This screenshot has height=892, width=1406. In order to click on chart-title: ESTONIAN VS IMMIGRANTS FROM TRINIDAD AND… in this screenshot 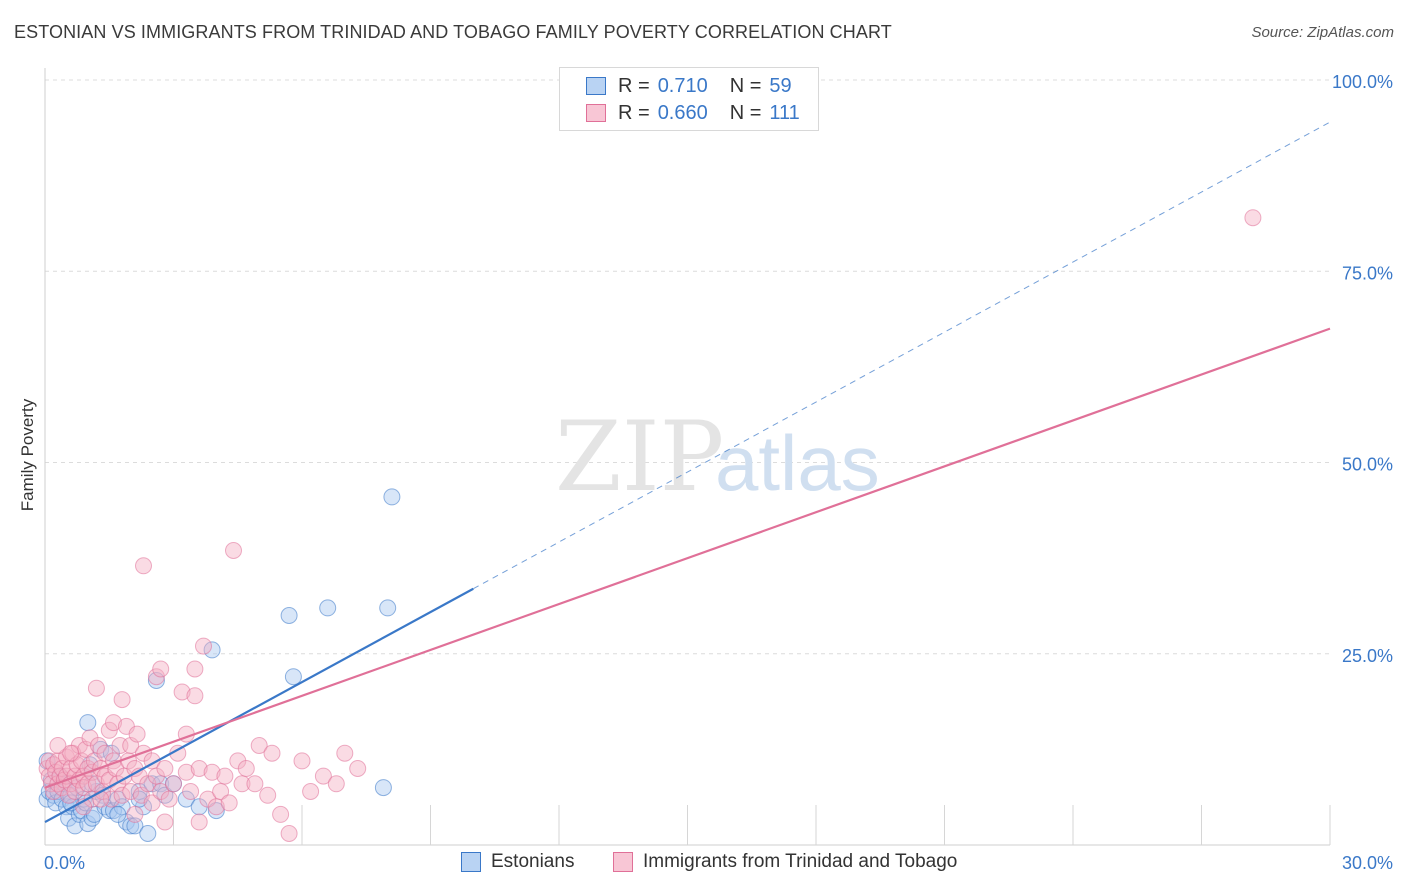, I will do `click(453, 32)`.